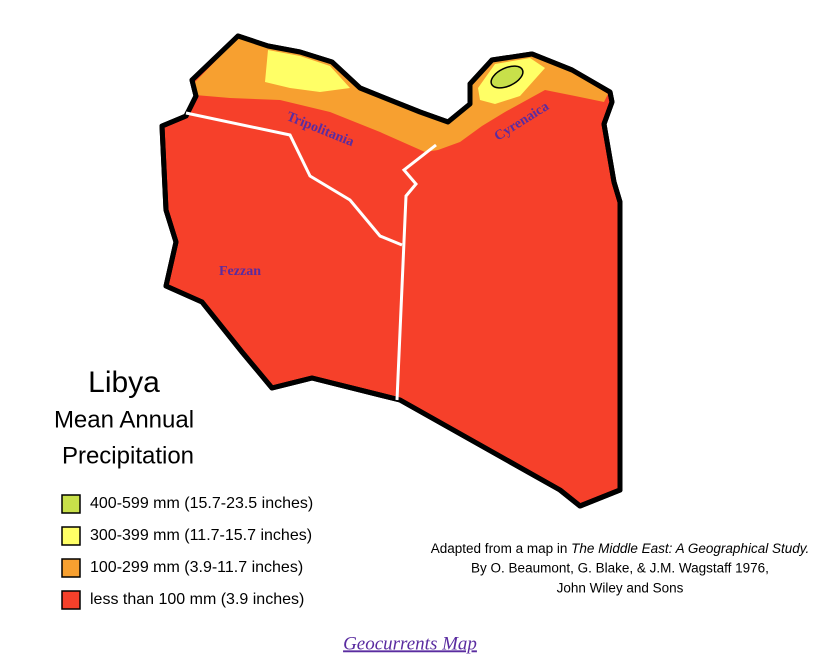 The height and width of the screenshot is (664, 837). I want to click on footer: Geocurrents Map, so click(410, 643).